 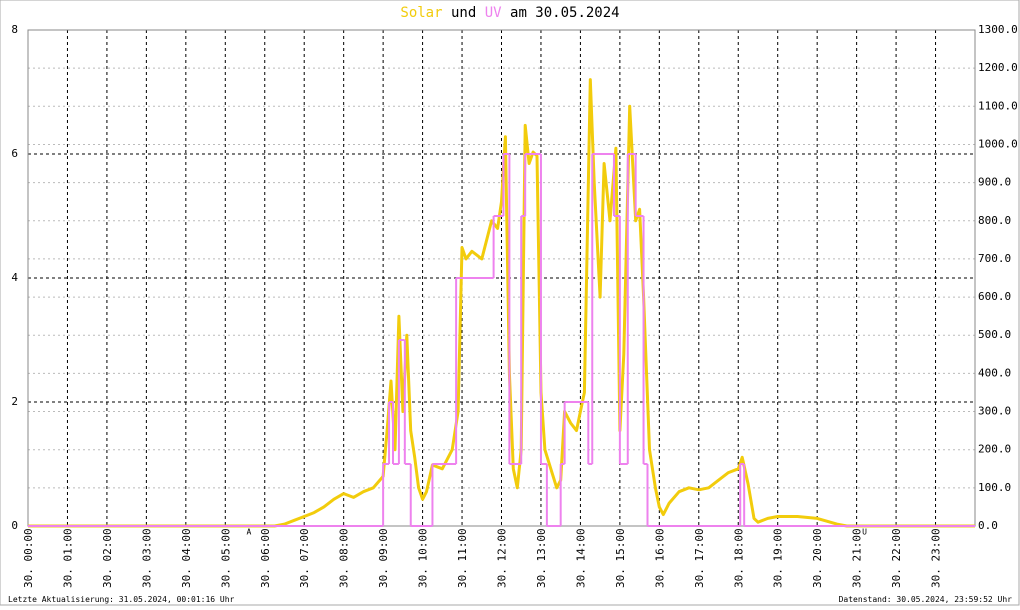 I want to click on x-tick-label: 30. 02:00, so click(x=107, y=558).